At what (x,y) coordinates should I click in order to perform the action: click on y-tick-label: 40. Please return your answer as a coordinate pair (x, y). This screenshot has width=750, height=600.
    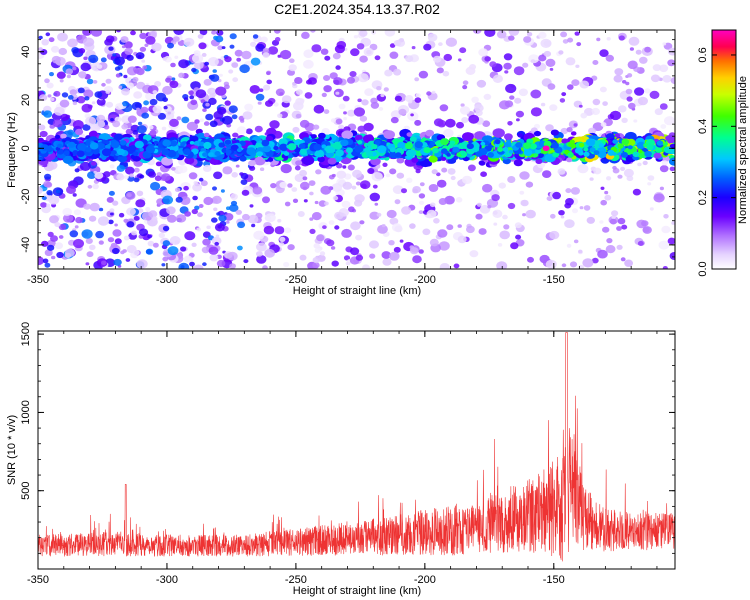
    Looking at the image, I should click on (26, 52).